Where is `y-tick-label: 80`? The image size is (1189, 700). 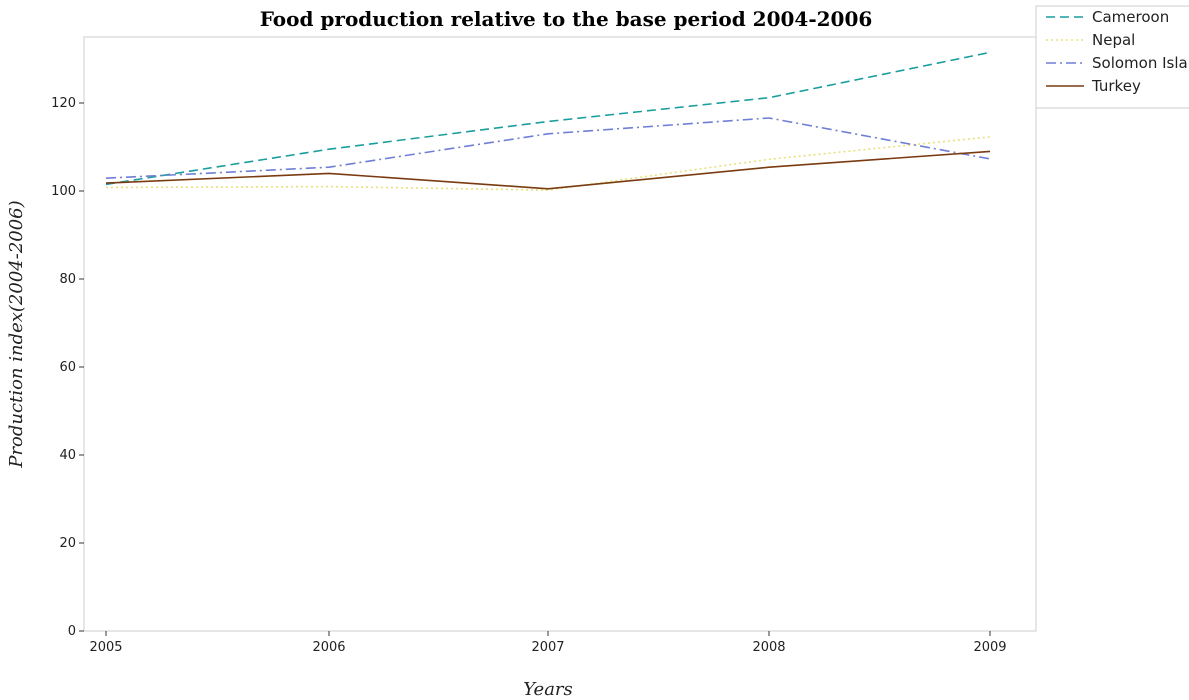 y-tick-label: 80 is located at coordinates (67, 279).